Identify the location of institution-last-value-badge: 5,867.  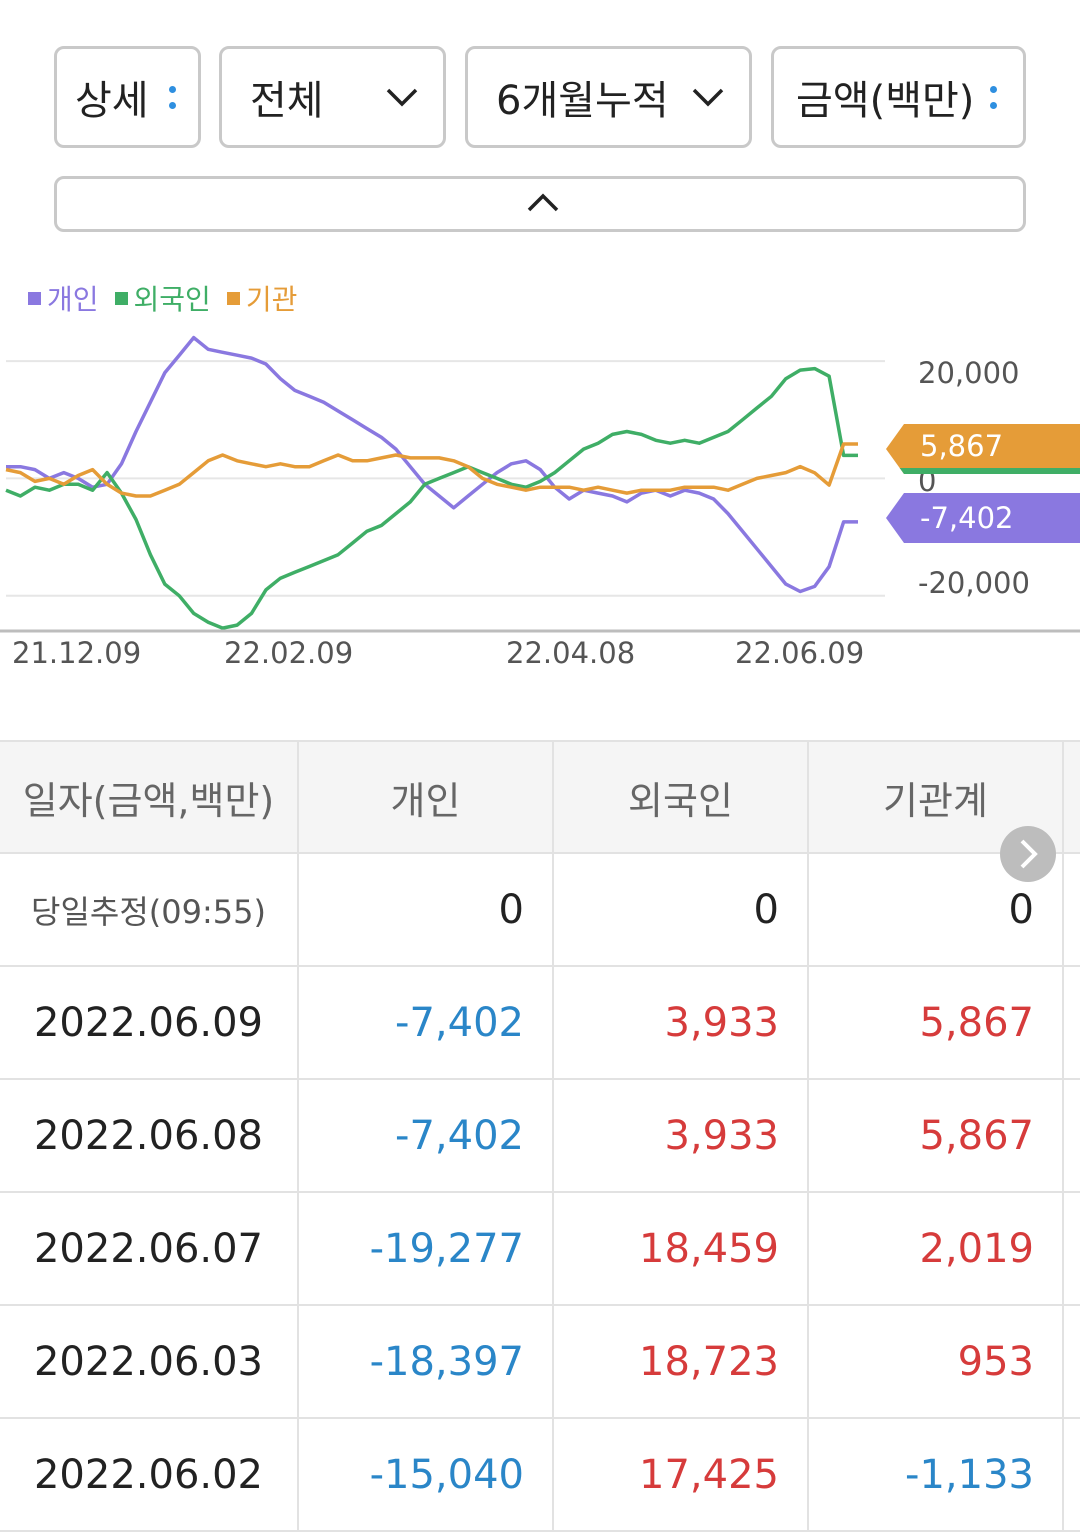
(983, 449).